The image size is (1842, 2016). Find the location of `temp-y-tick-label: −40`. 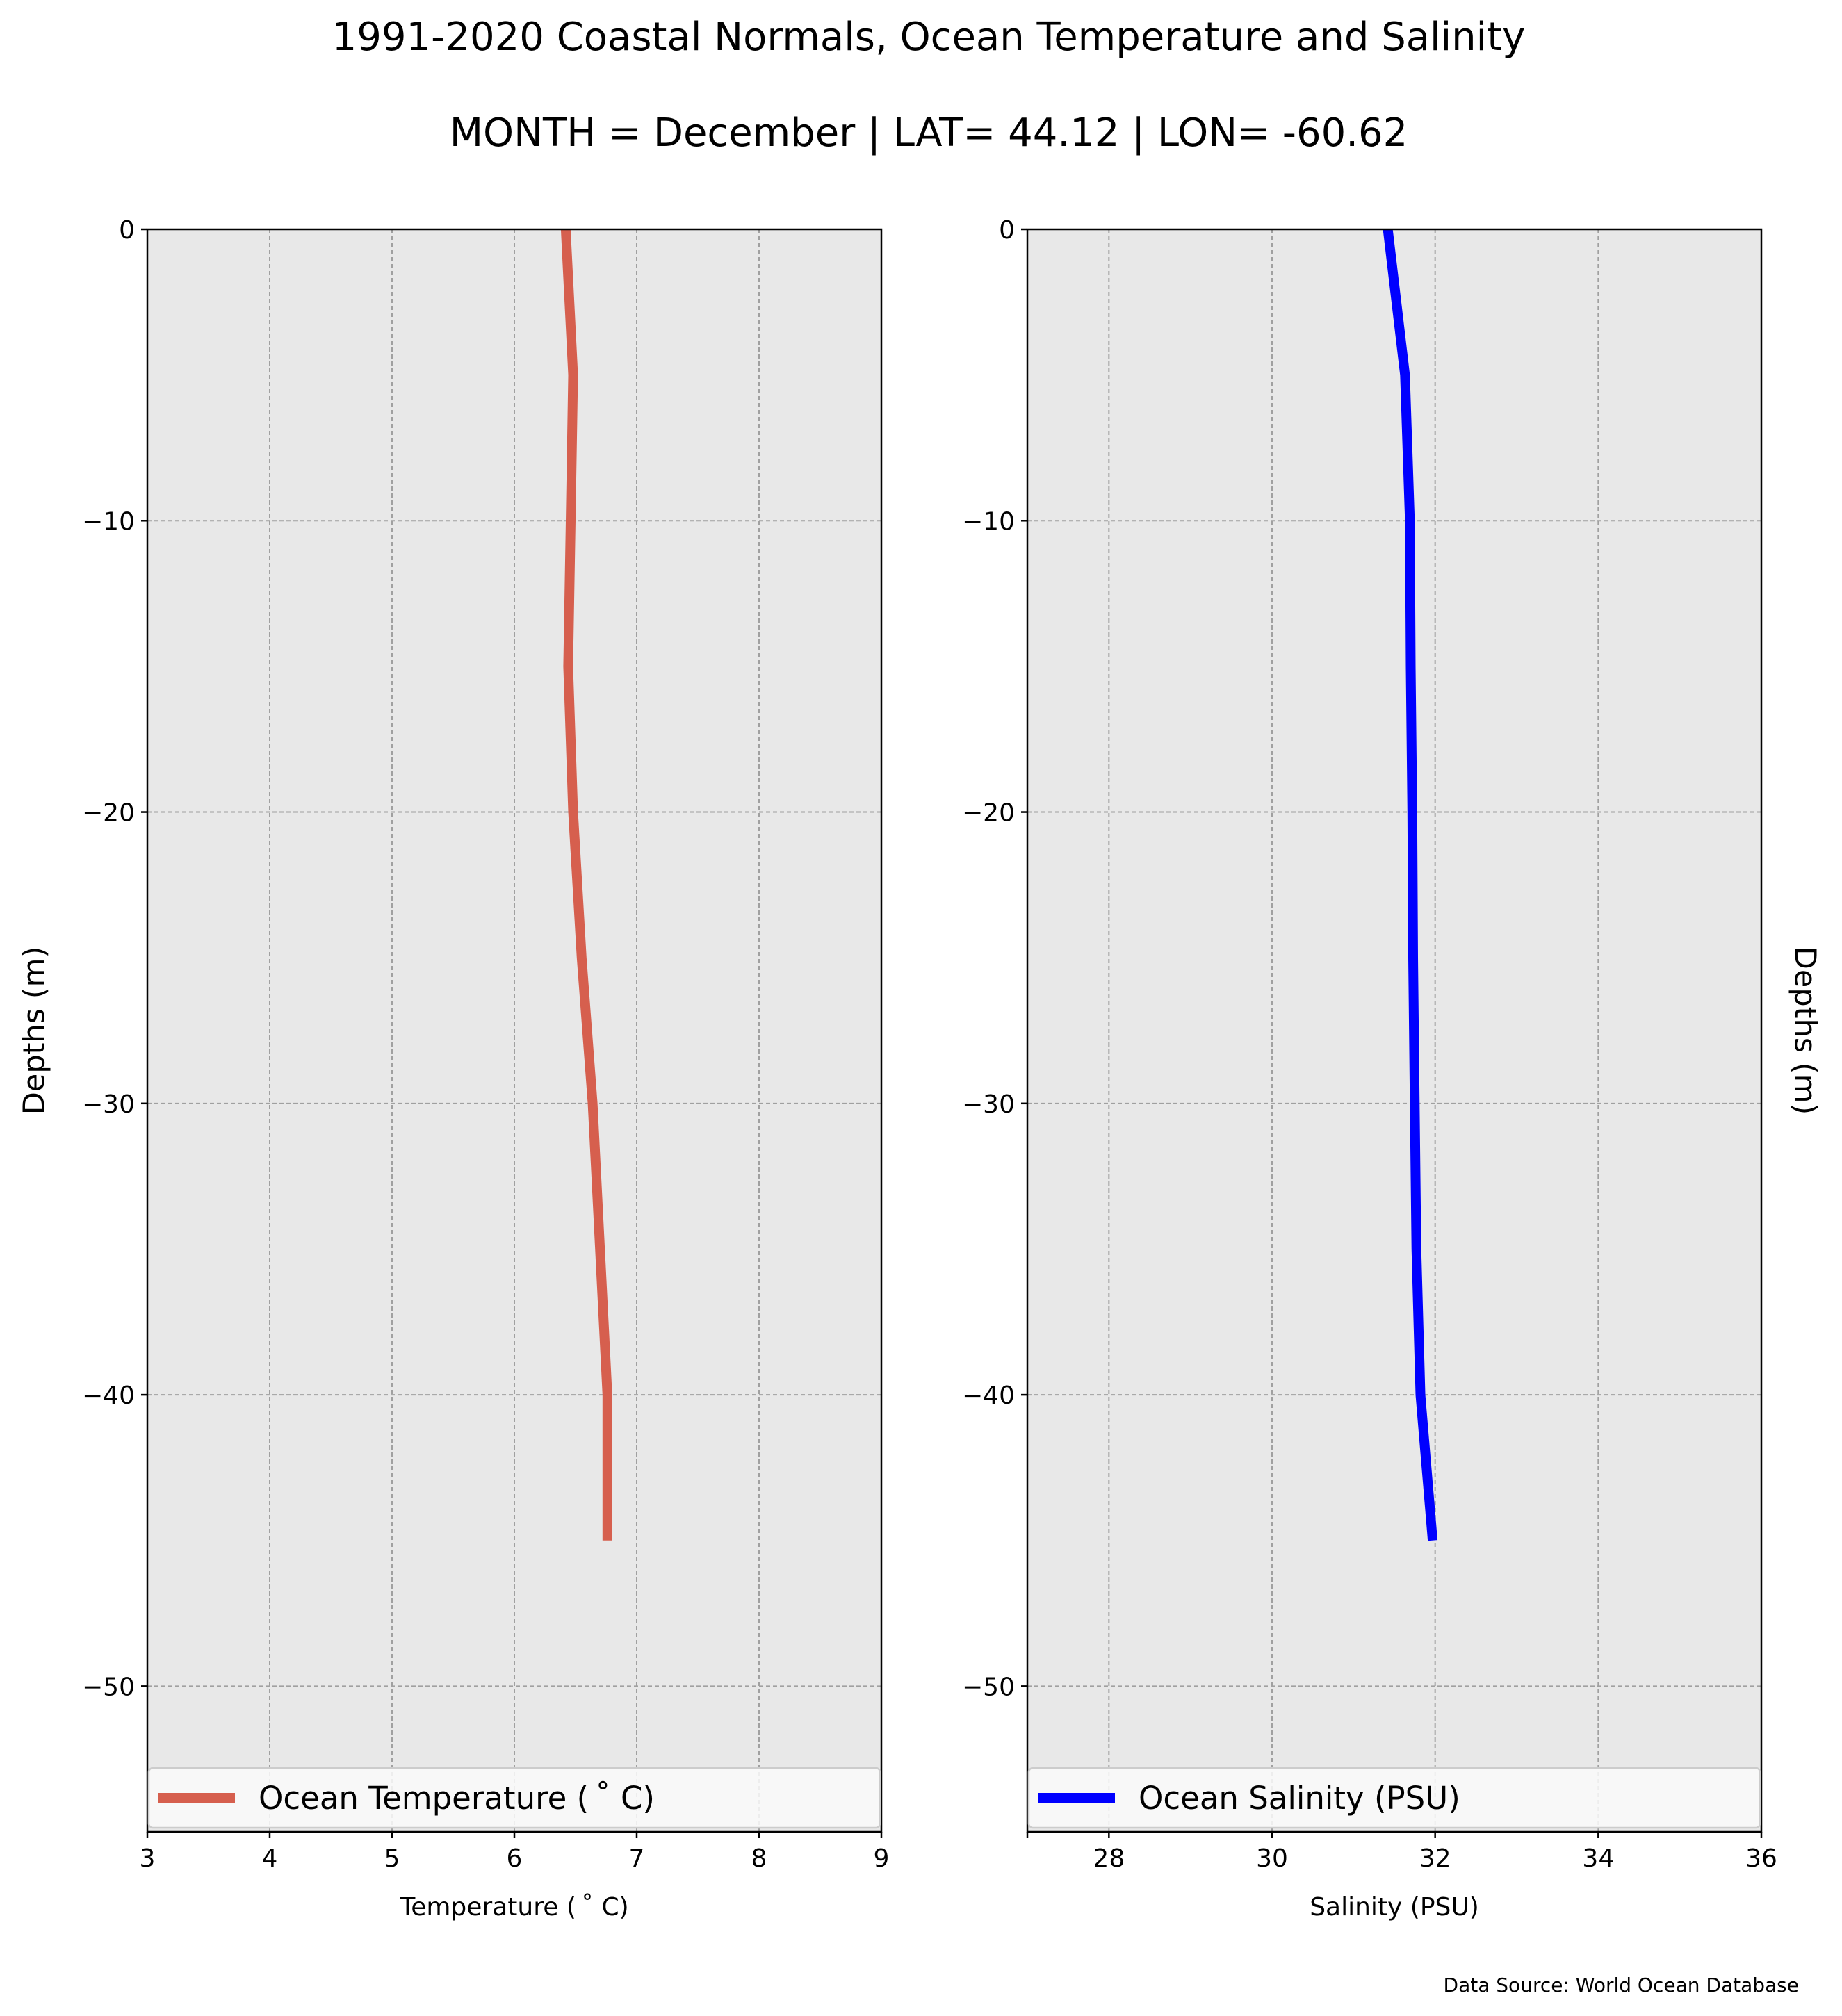

temp-y-tick-label: −40 is located at coordinates (108, 1396).